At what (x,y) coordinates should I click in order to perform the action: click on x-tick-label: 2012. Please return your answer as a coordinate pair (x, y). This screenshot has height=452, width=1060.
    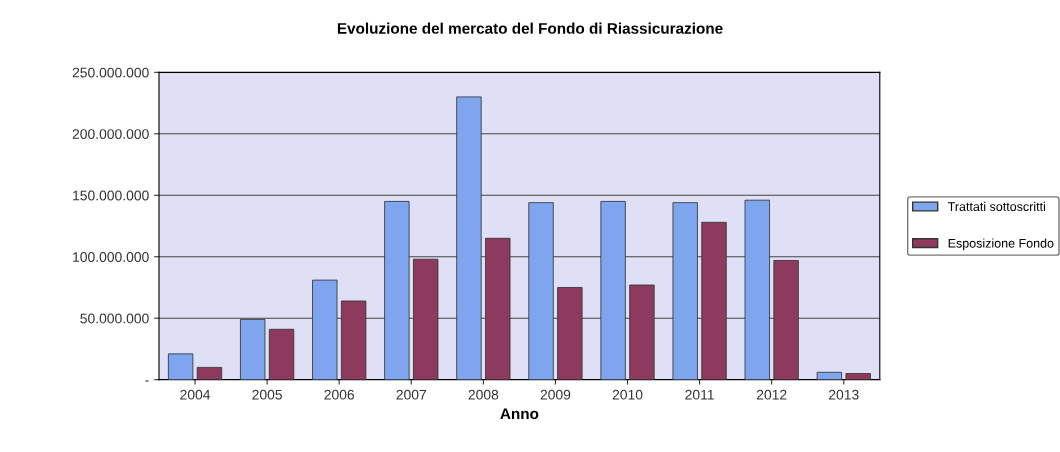
    Looking at the image, I should click on (771, 394).